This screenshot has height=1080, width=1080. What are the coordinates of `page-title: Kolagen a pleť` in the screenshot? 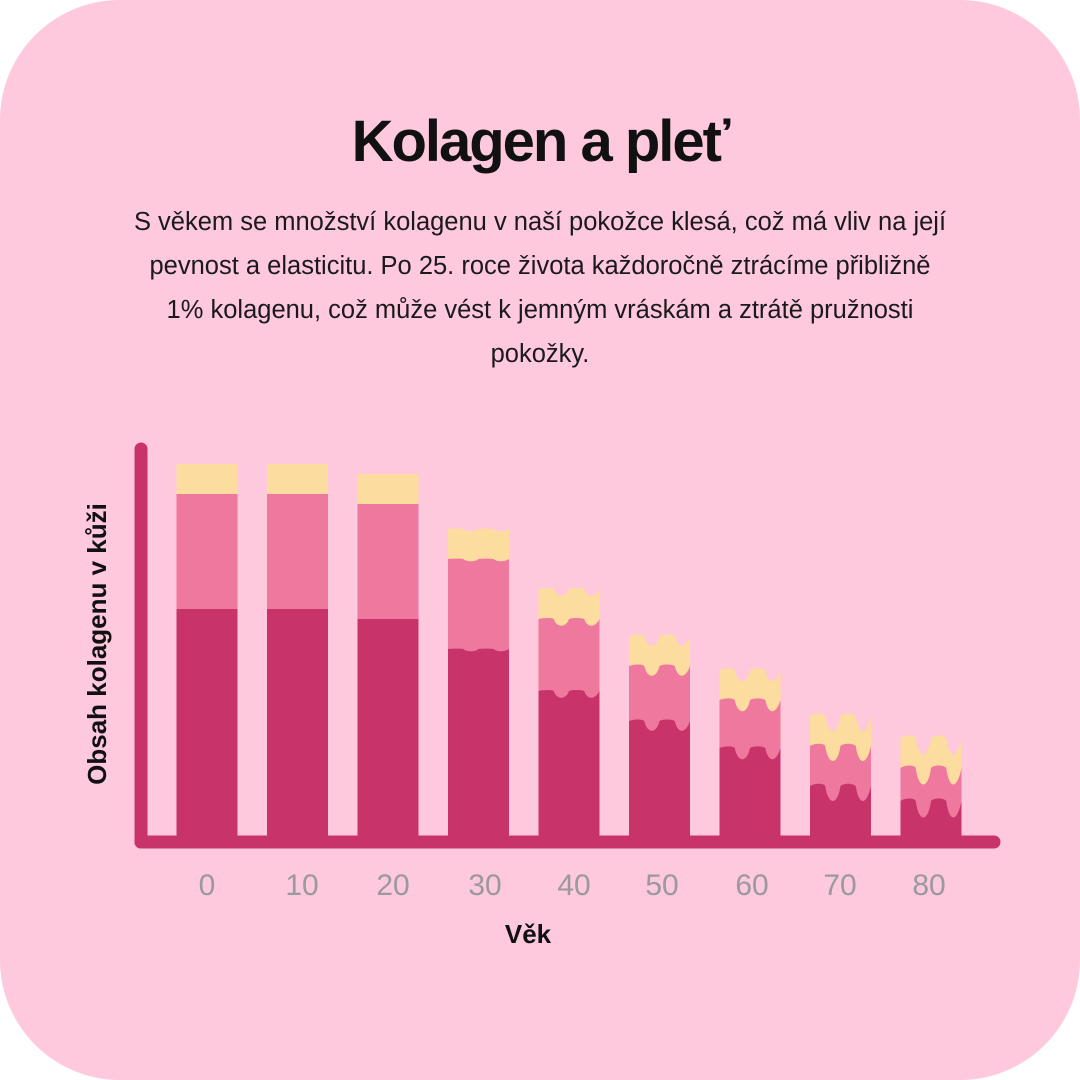 It's located at (541, 141).